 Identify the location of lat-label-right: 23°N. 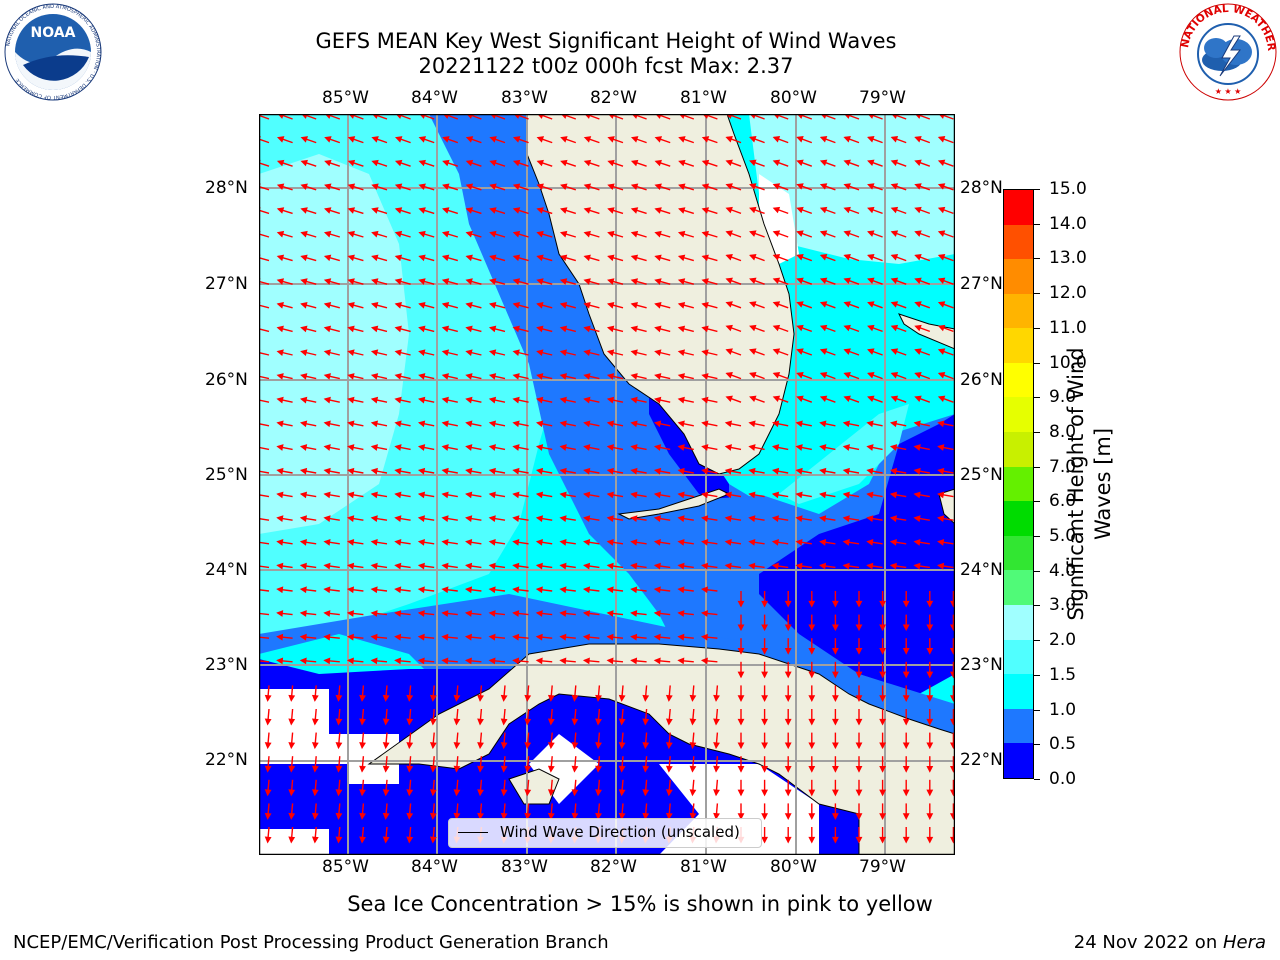
(981, 665).